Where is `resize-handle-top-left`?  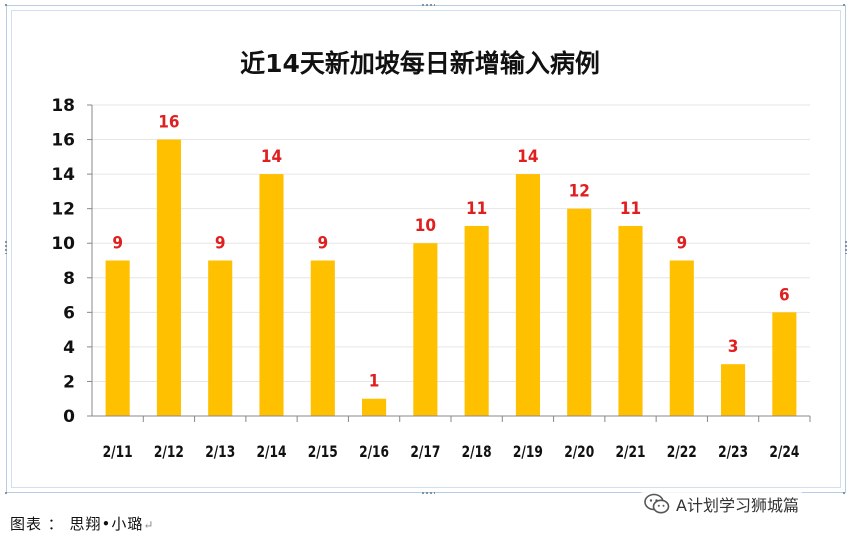 resize-handle-top-left is located at coordinates (6, 5).